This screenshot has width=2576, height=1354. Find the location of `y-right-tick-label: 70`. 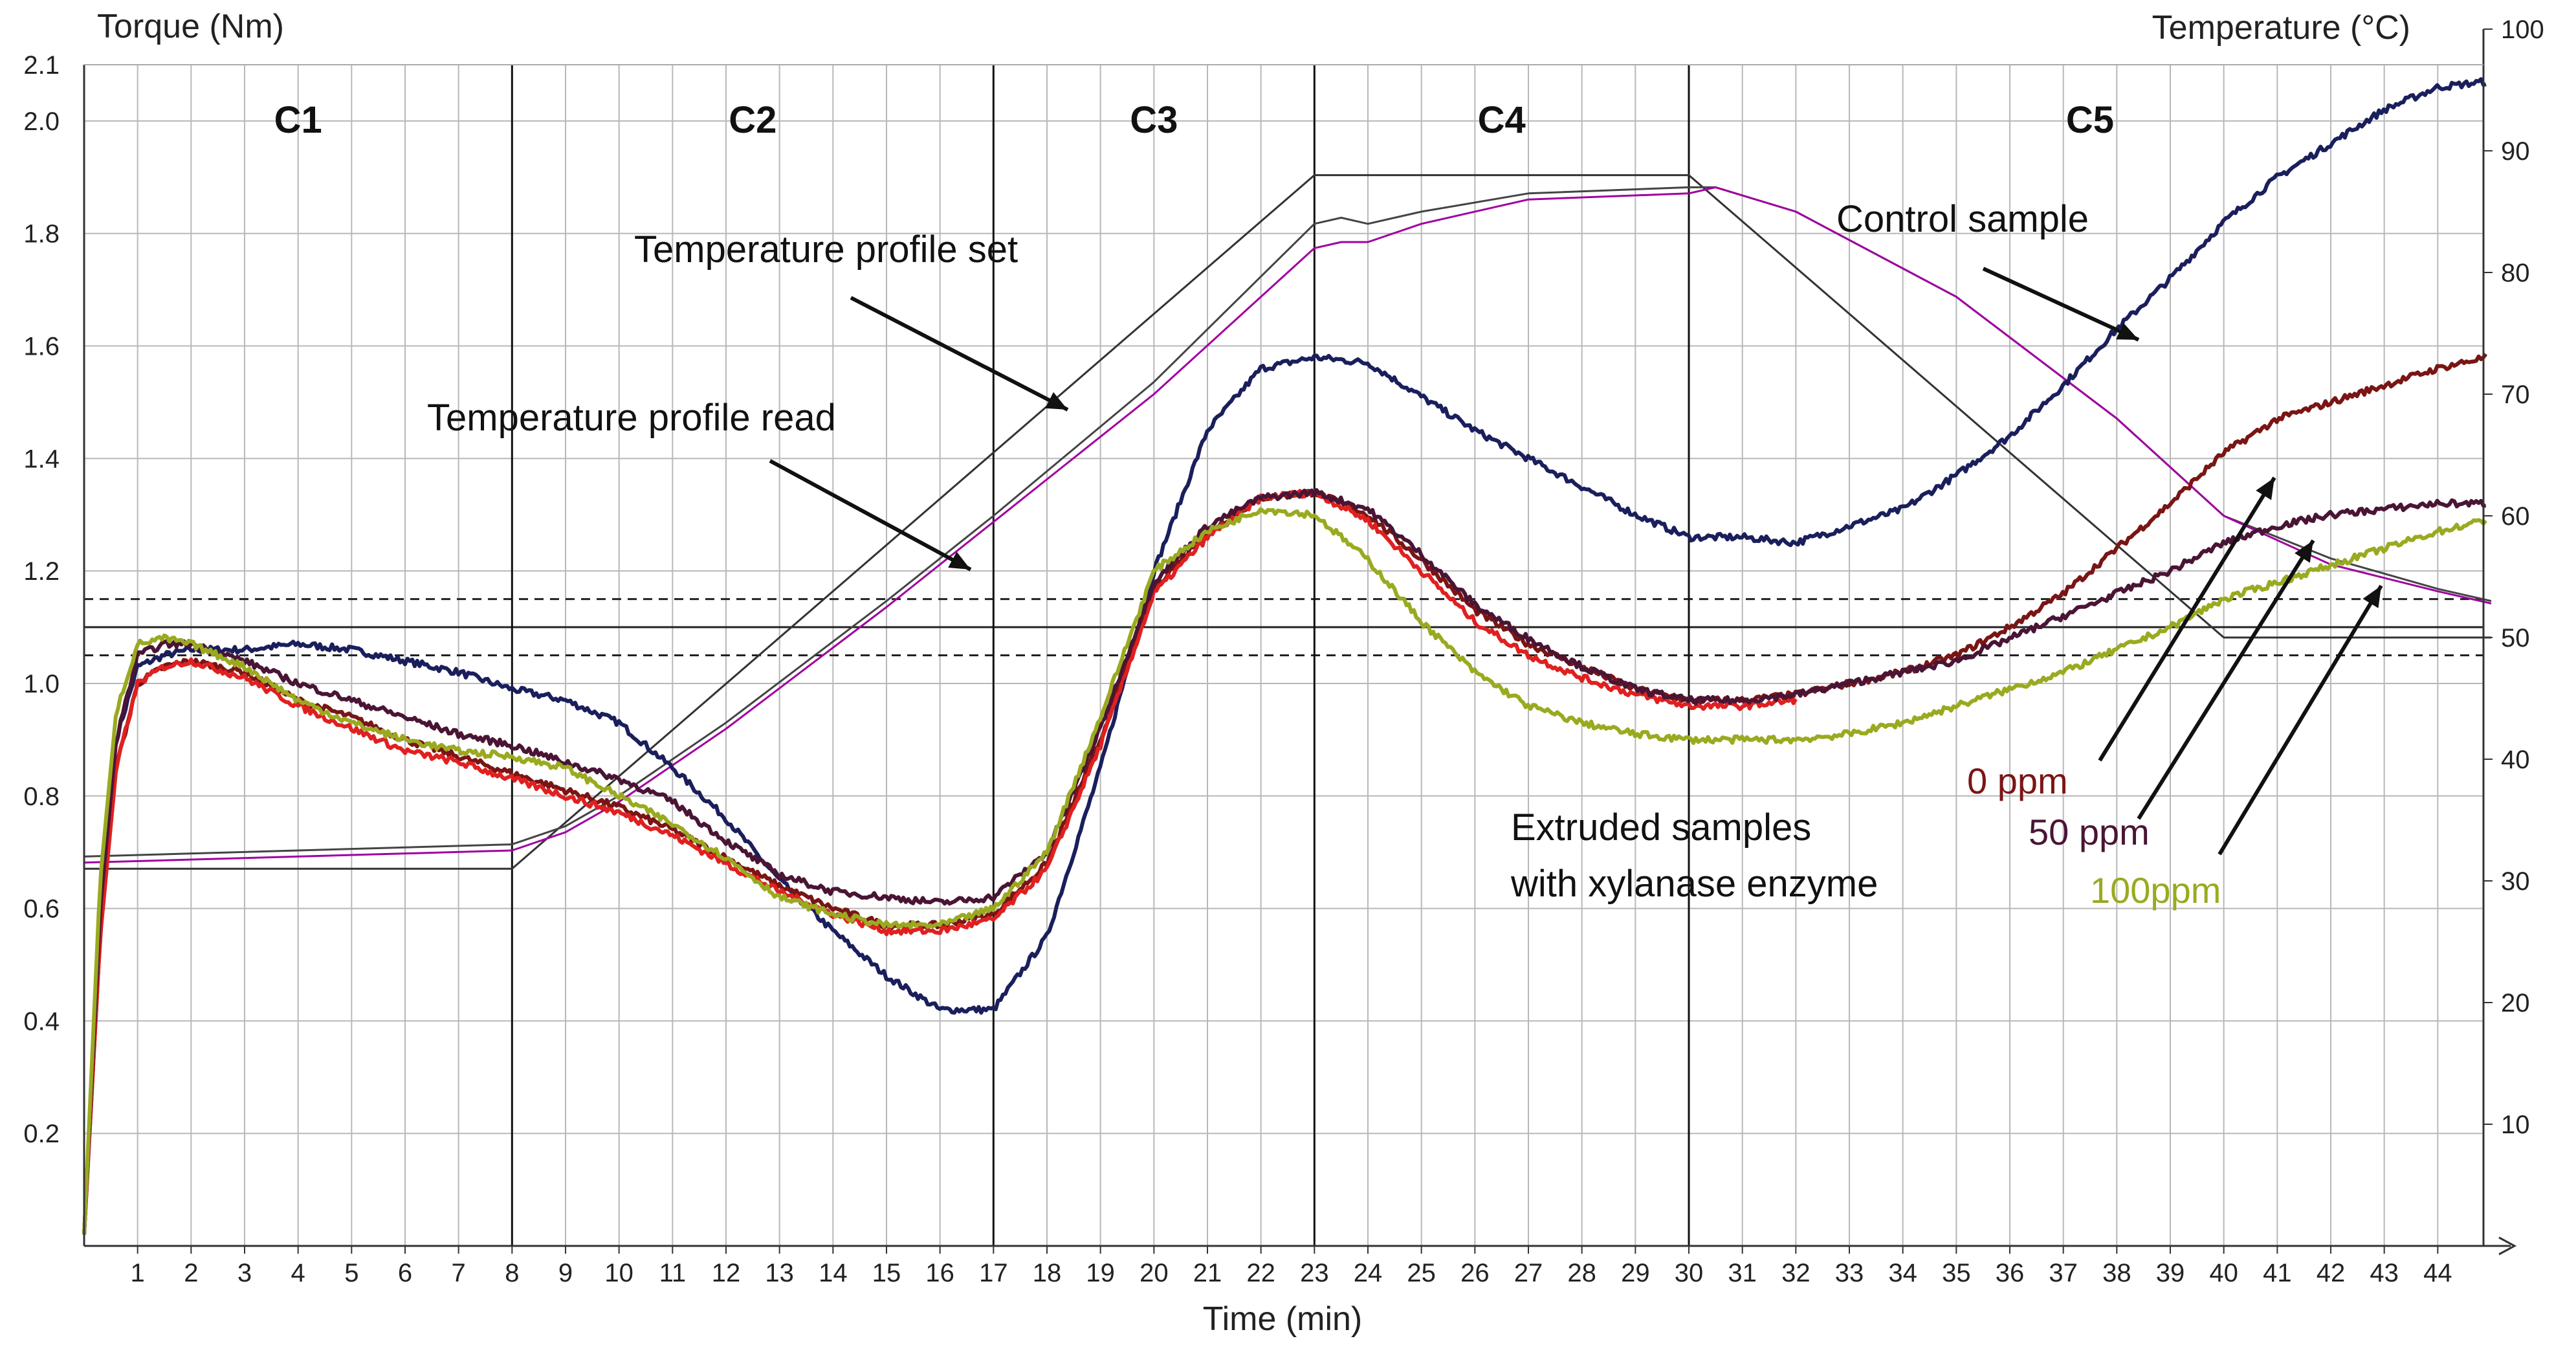

y-right-tick-label: 70 is located at coordinates (2516, 395).